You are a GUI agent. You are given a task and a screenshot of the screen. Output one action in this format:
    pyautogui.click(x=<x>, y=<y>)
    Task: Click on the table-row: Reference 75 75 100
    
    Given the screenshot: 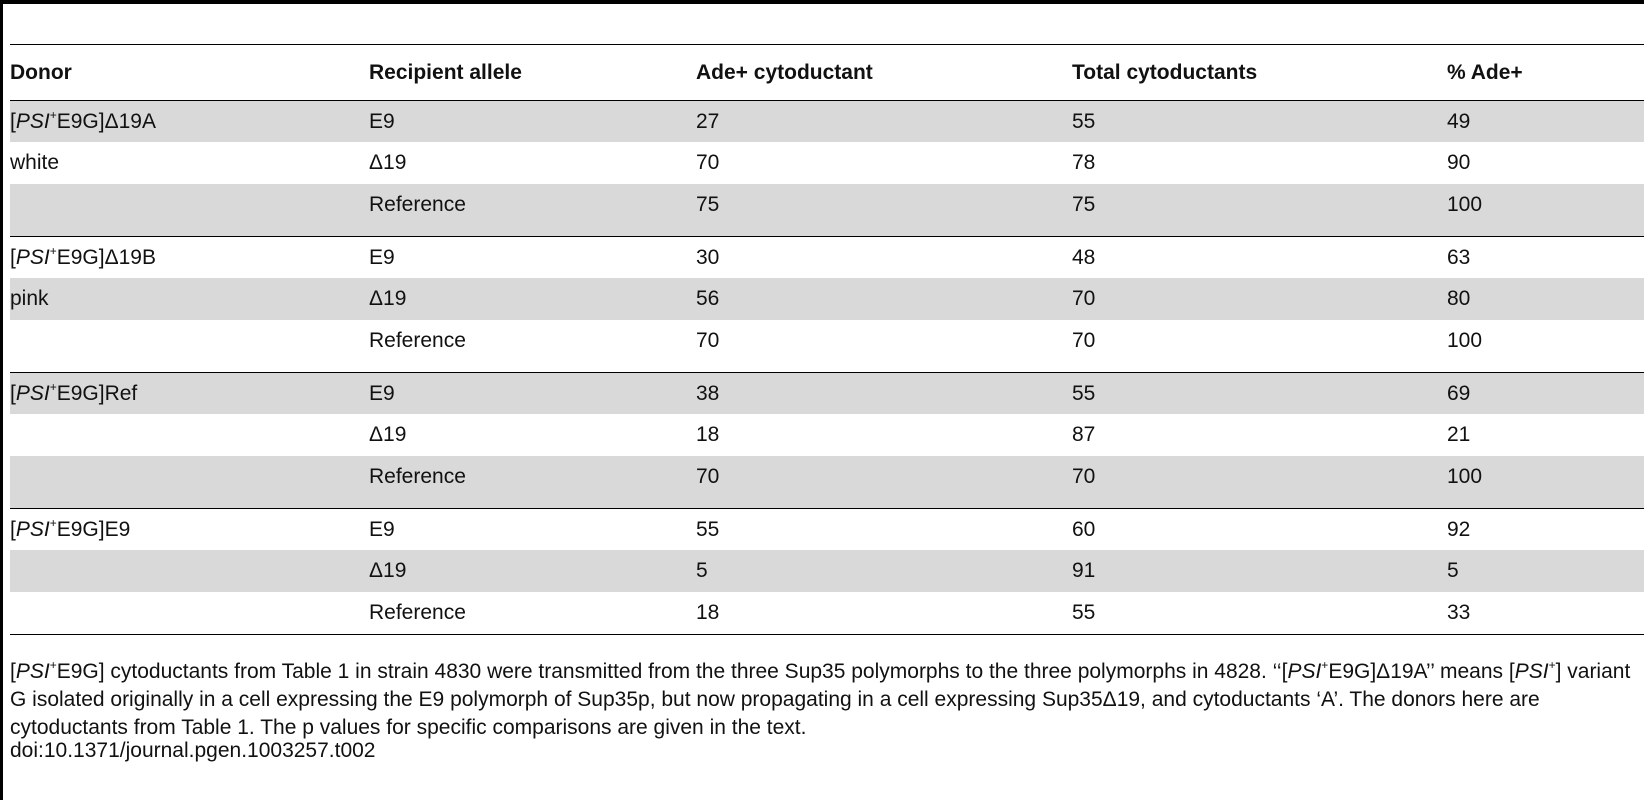 What is the action you would take?
    pyautogui.click(x=827, y=210)
    